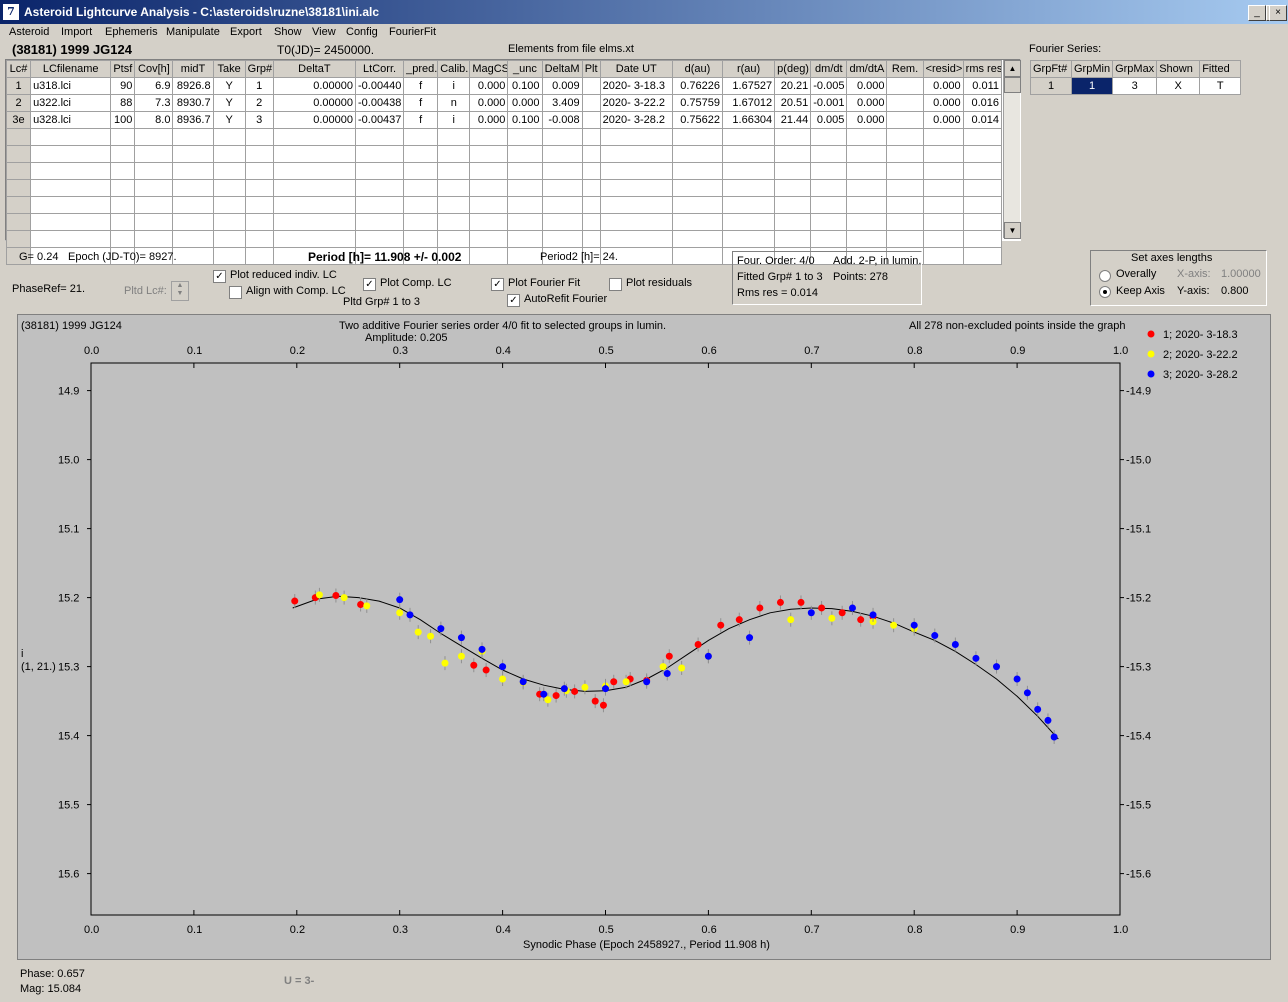 The image size is (1288, 1002). What do you see at coordinates (591, 69) in the screenshot?
I see `lc-header-cell: Plt` at bounding box center [591, 69].